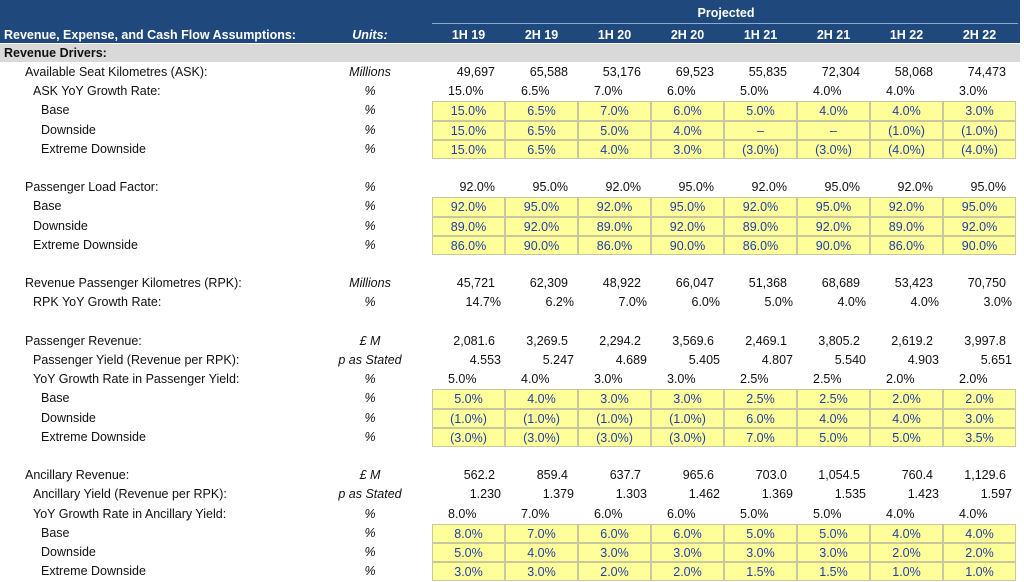 The height and width of the screenshot is (582, 1024). What do you see at coordinates (694, 283) in the screenshot?
I see `value-cell: 66,047` at bounding box center [694, 283].